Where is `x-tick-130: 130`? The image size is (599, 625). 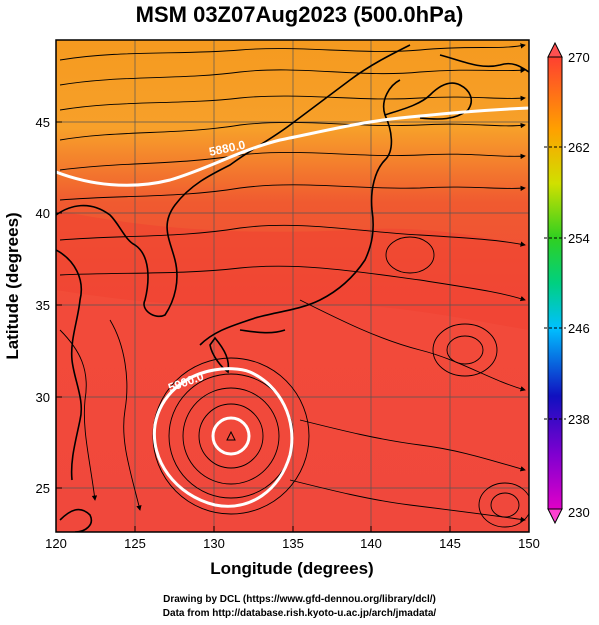 x-tick-130: 130 is located at coordinates (214, 543).